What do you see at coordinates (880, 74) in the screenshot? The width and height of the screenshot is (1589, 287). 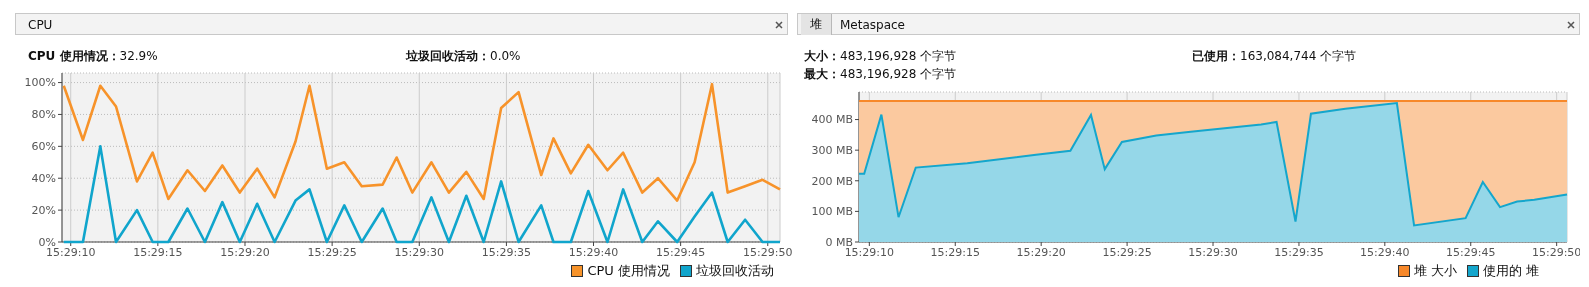 I see `text: 最大：483,196,928 个字节` at bounding box center [880, 74].